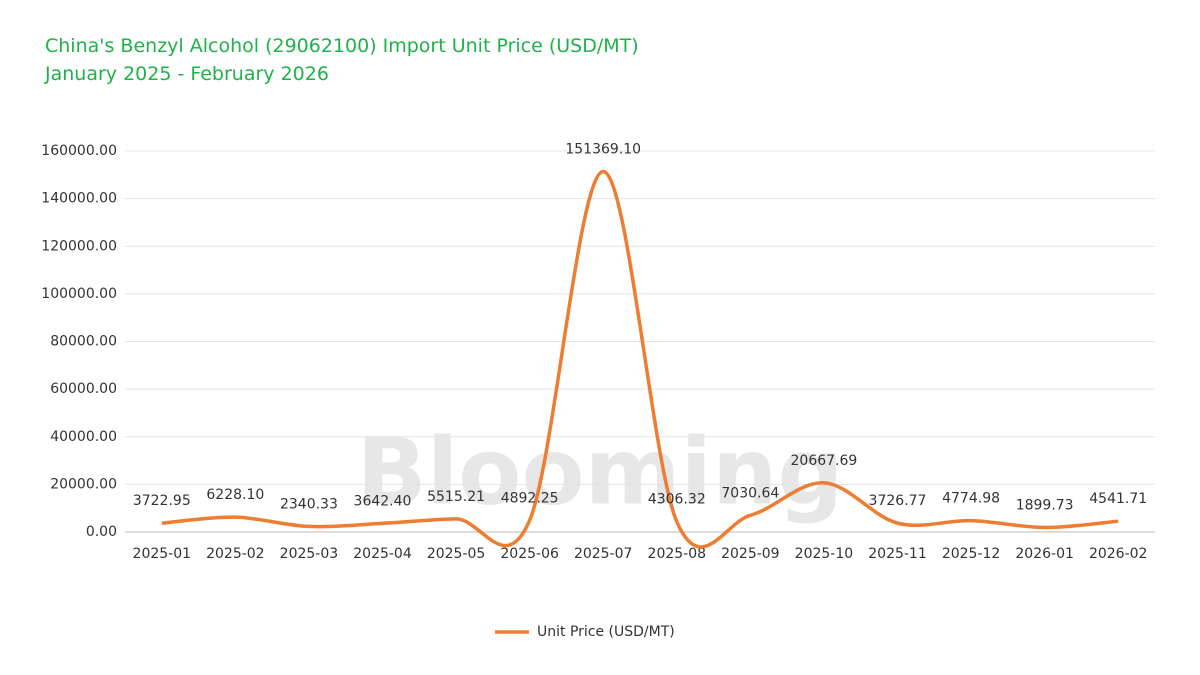 This screenshot has height=675, width=1200. Describe the element at coordinates (383, 501) in the screenshot. I see `data-label: 3642.40` at that location.